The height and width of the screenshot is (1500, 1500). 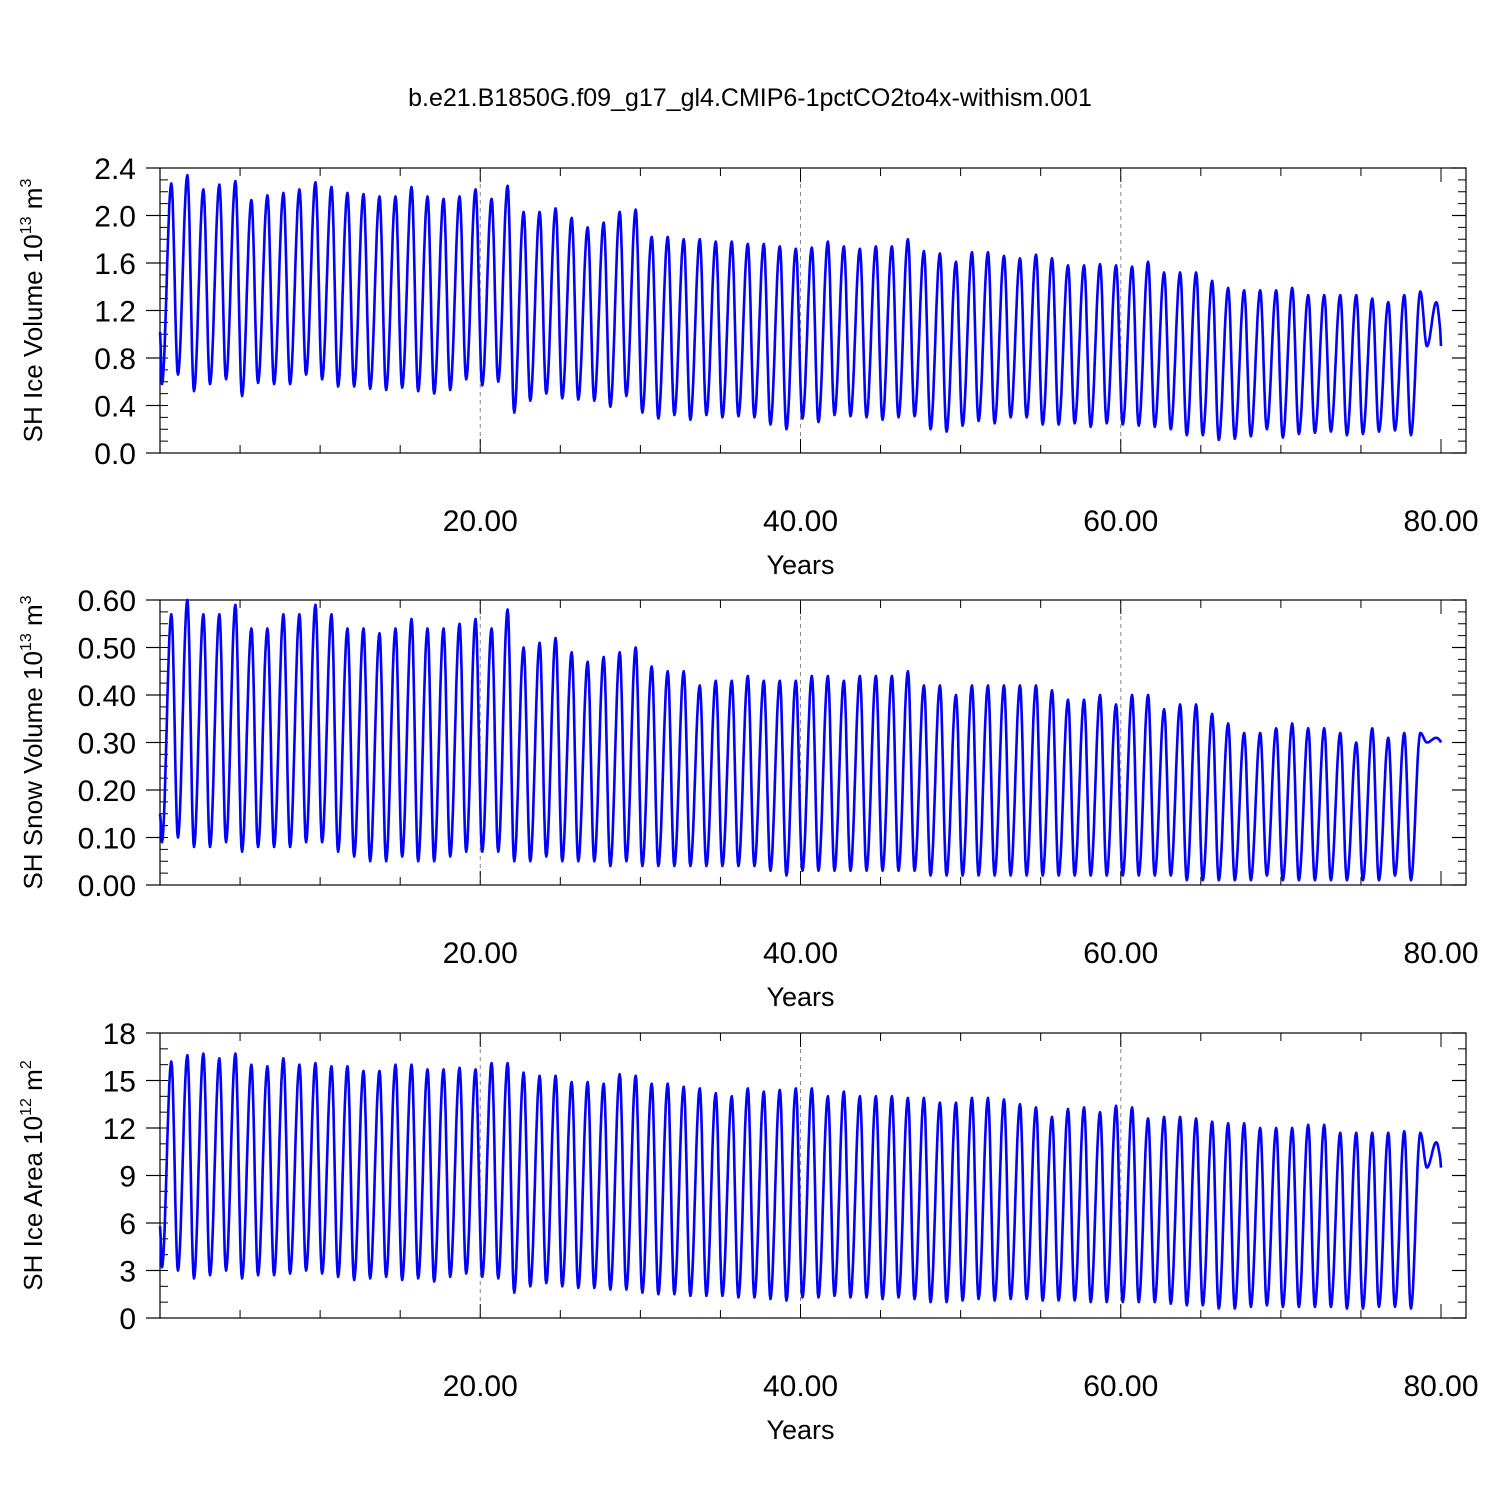 I want to click on y-axis-label: SH Ice Area 1012 m2, so click(x=33, y=1175).